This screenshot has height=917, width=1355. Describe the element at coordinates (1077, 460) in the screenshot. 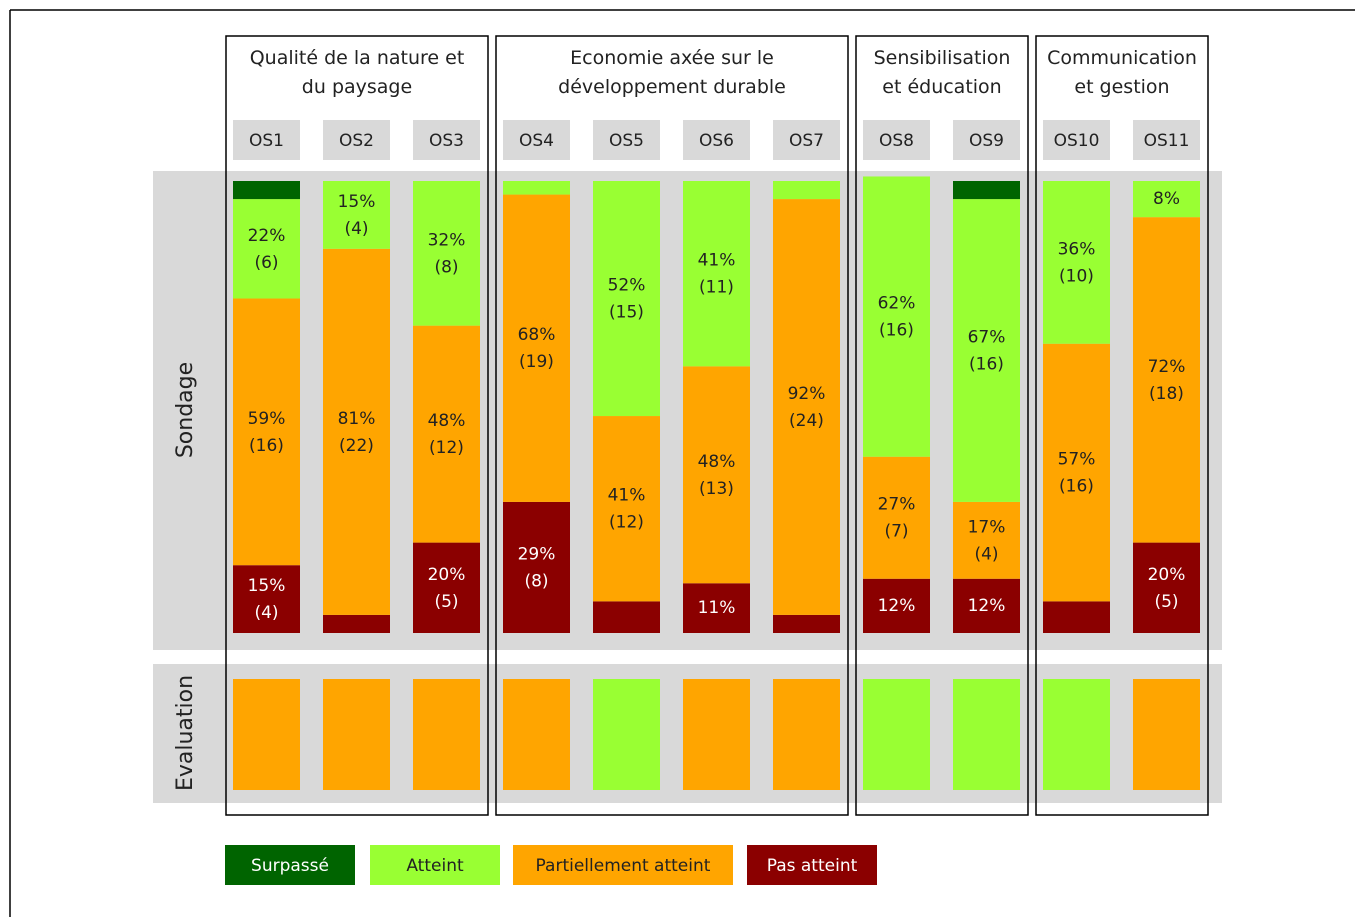

I see `data-label: 57%` at that location.